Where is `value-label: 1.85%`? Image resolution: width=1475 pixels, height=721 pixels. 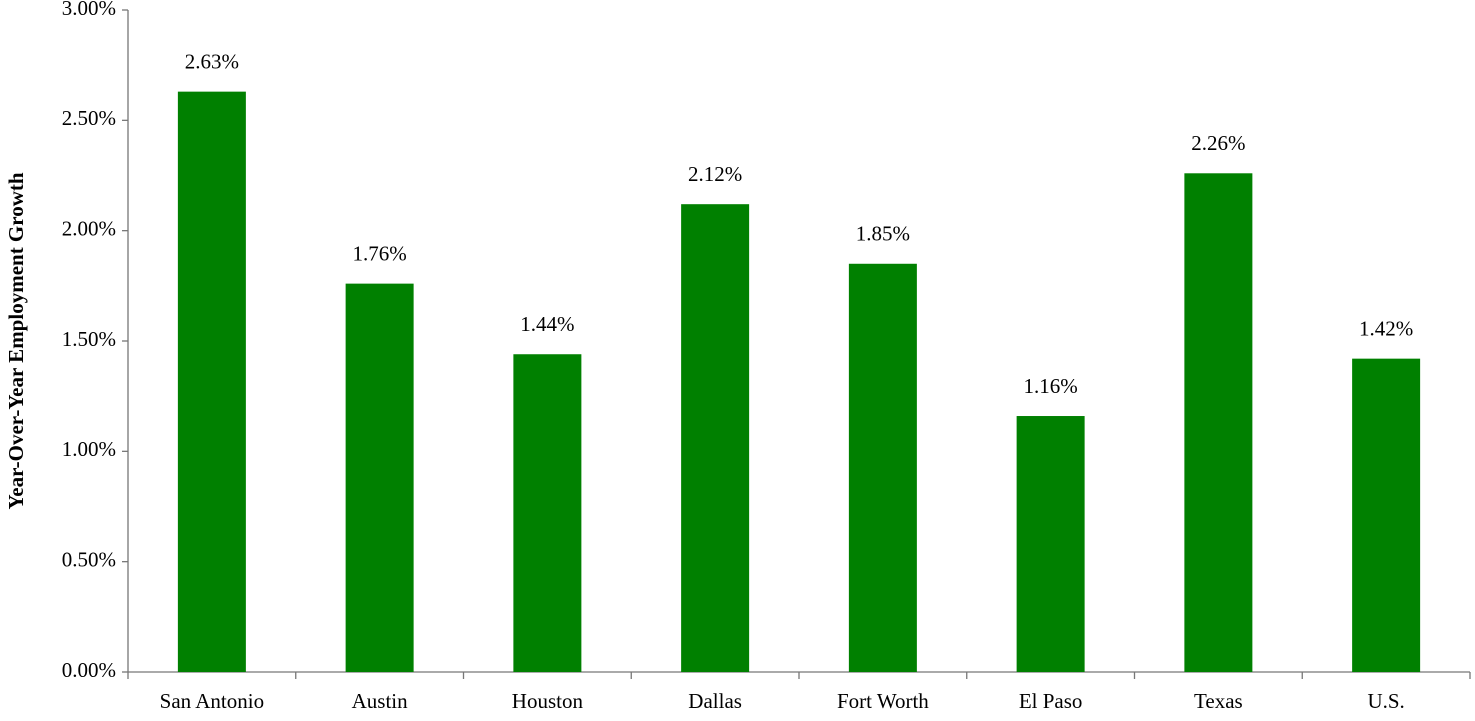 value-label: 1.85% is located at coordinates (883, 234).